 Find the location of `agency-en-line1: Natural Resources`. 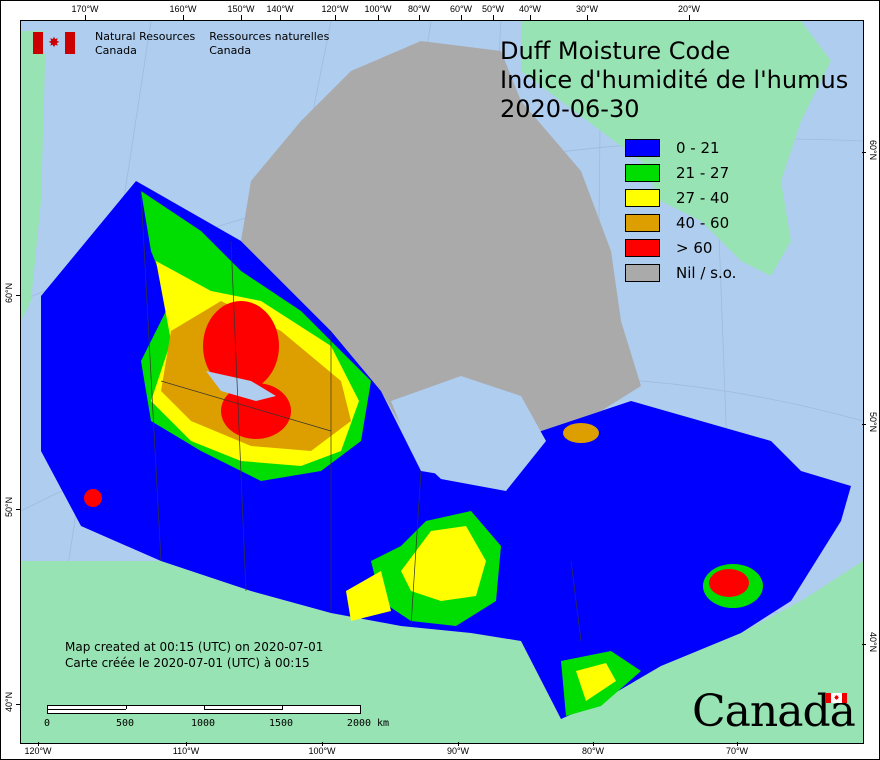

agency-en-line1: Natural Resources is located at coordinates (145, 36).